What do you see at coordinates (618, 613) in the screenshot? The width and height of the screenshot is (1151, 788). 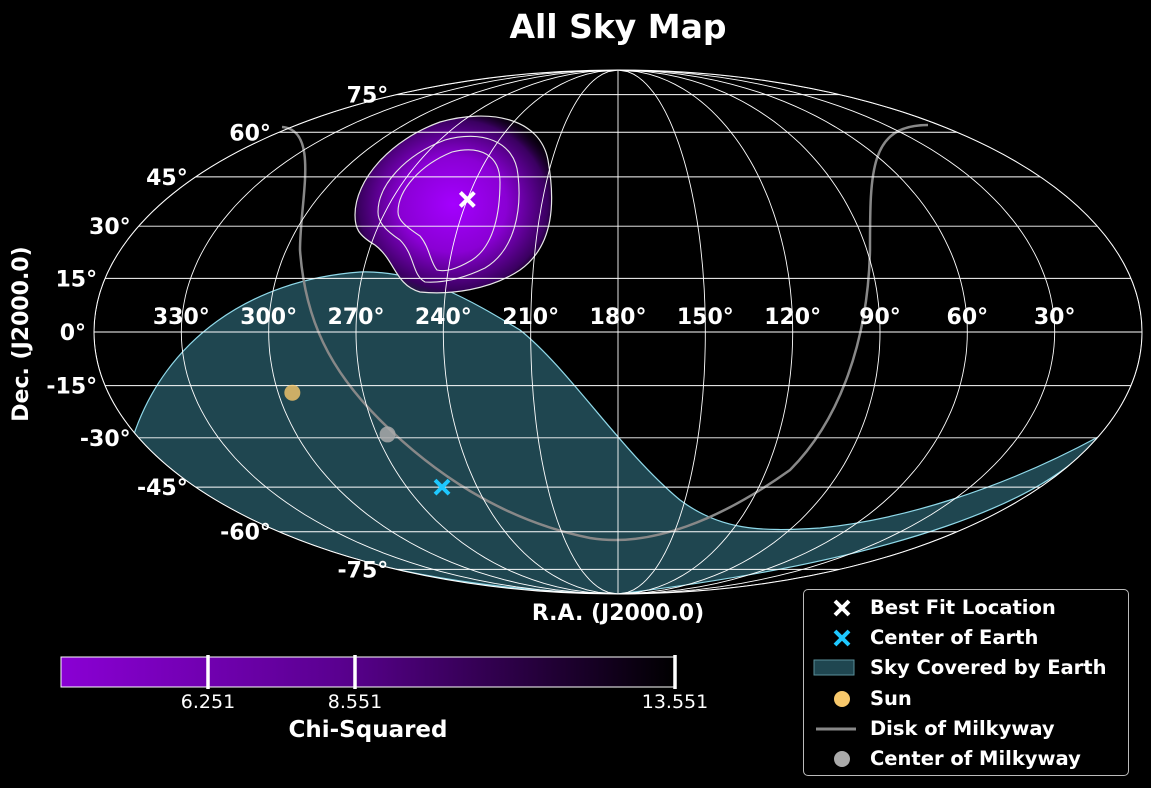 I see `x-axis-label: R.A. (J2000.0)` at bounding box center [618, 613].